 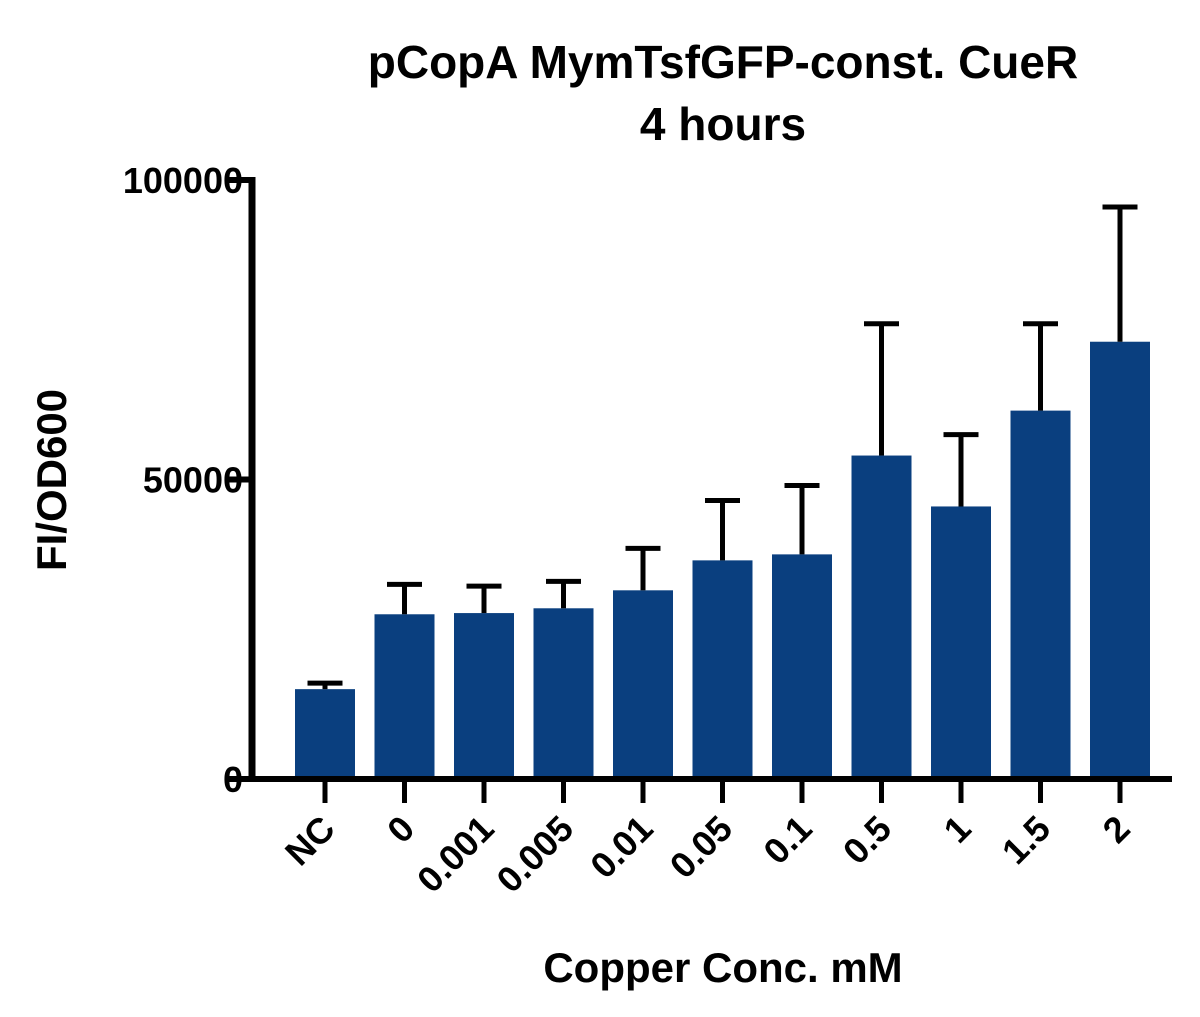 I want to click on error-bar-NC, so click(x=325, y=685).